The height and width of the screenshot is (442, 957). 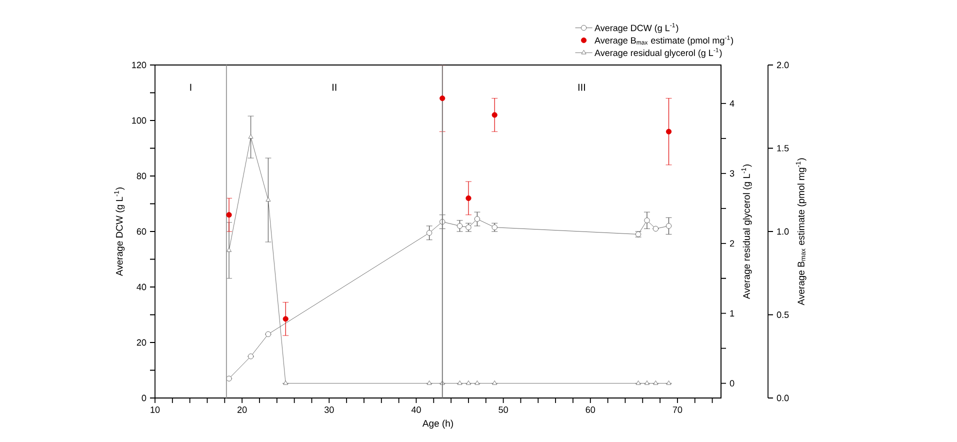 I want to click on y-tick-label: 20, so click(x=141, y=342).